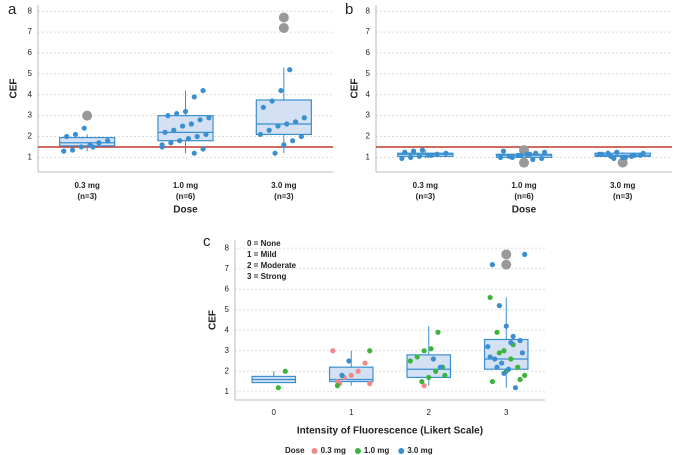 The width and height of the screenshot is (676, 455). What do you see at coordinates (283, 185) in the screenshot?
I see `x-tick-label: 3.0 mg` at bounding box center [283, 185].